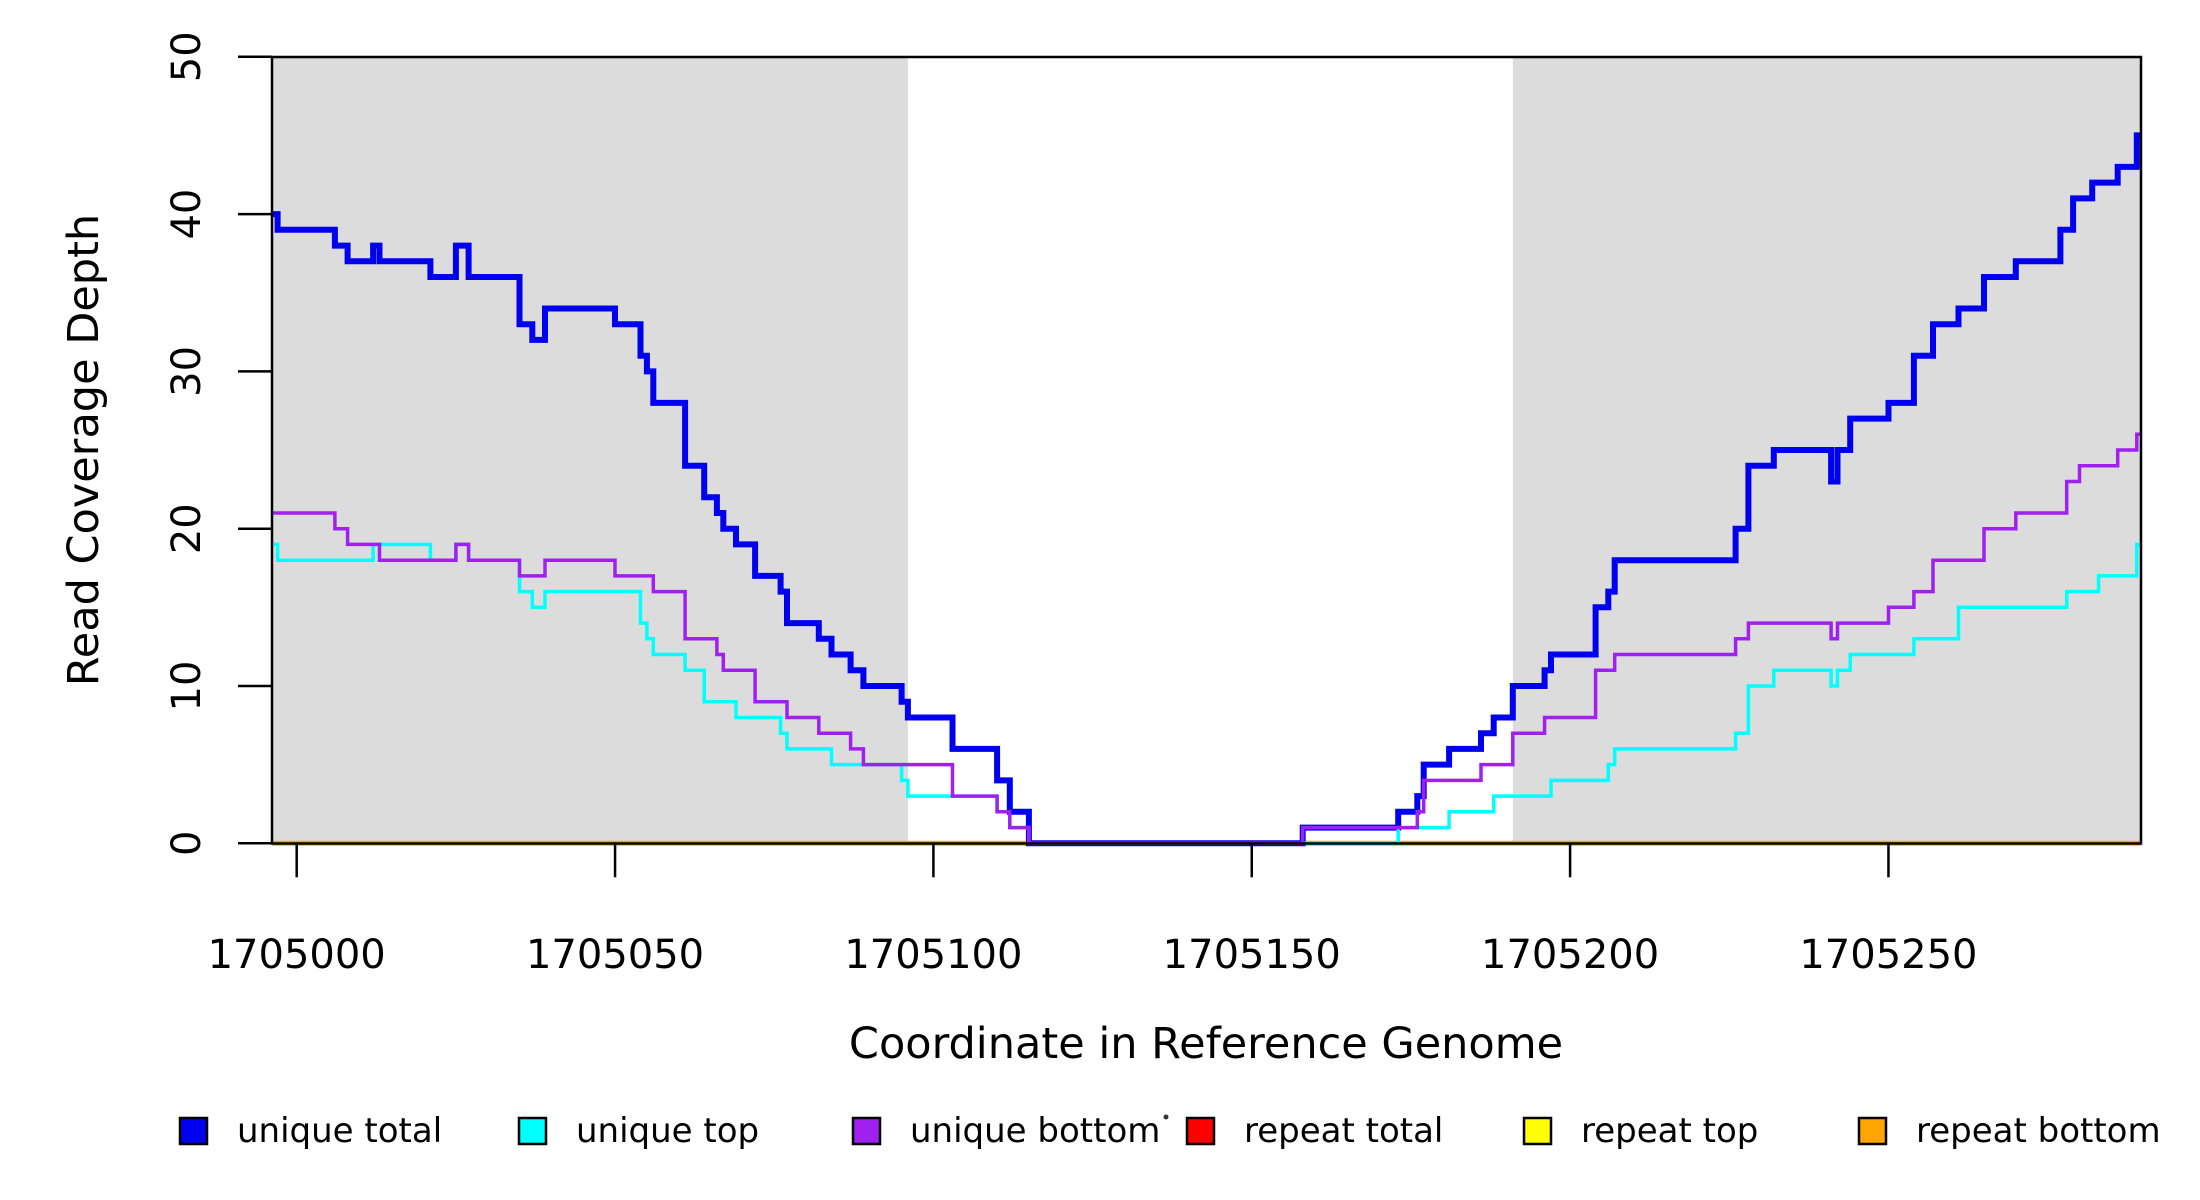 The width and height of the screenshot is (2200, 1200). Describe the element at coordinates (933, 955) in the screenshot. I see `x-tick-label: 1705100` at that location.